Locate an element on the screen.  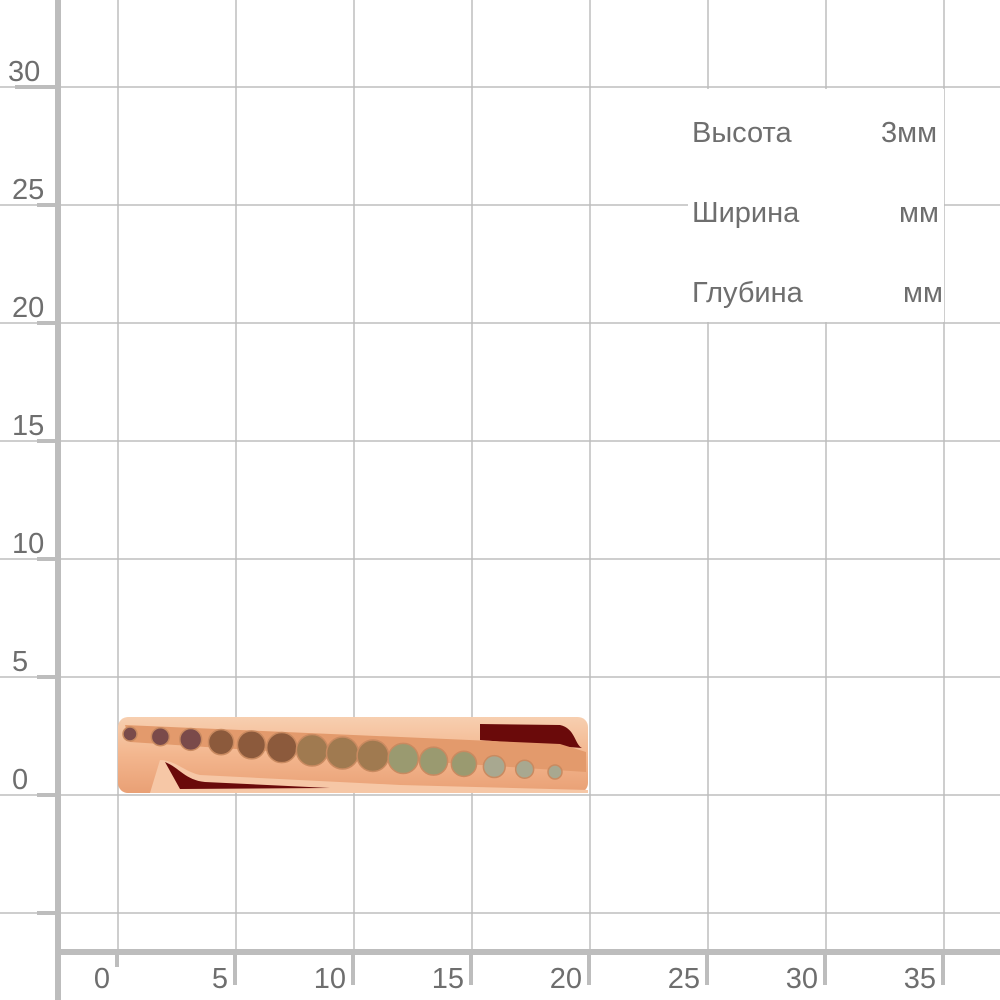
x-tick-label: 35 is located at coordinates (920, 979).